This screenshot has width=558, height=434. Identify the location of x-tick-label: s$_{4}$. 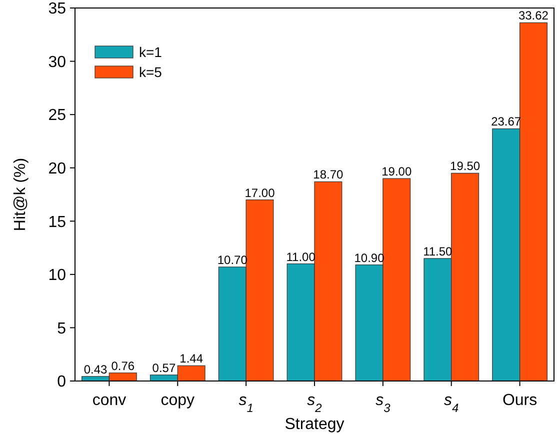
(452, 403).